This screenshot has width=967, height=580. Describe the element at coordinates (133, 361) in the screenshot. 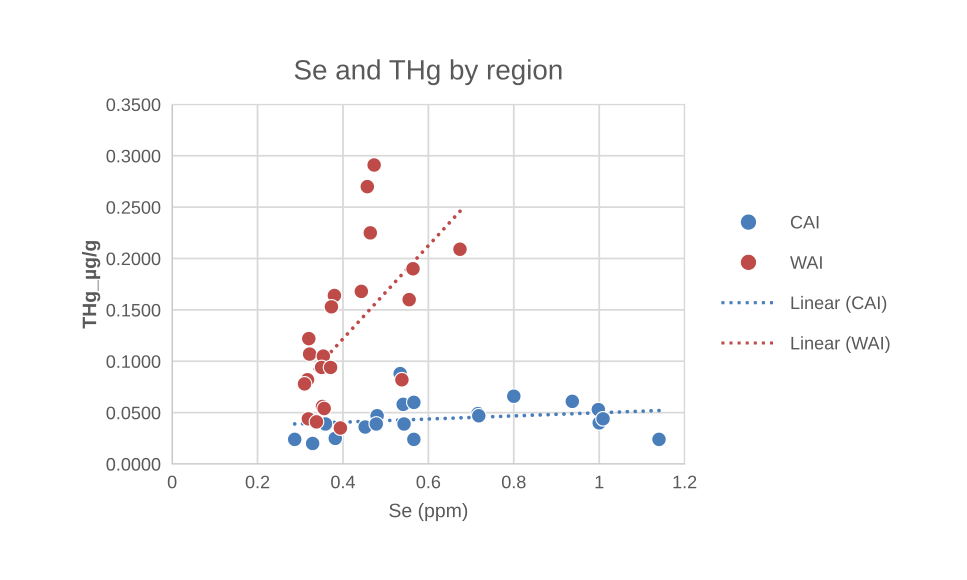

I see `y-tick-label: 0.1000` at that location.